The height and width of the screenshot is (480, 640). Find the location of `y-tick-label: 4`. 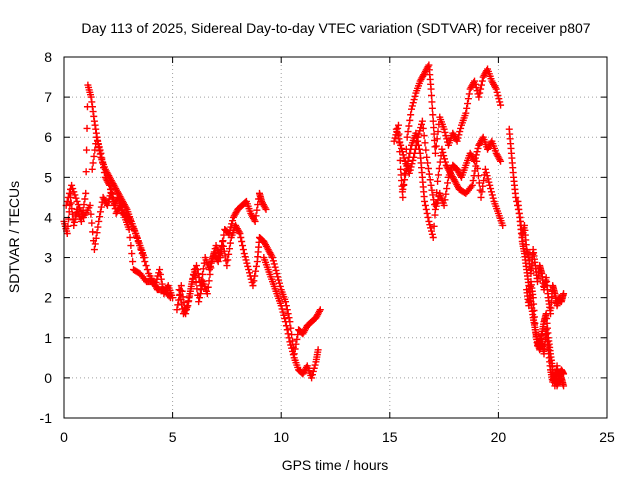

y-tick-label: 4 is located at coordinates (48, 217).